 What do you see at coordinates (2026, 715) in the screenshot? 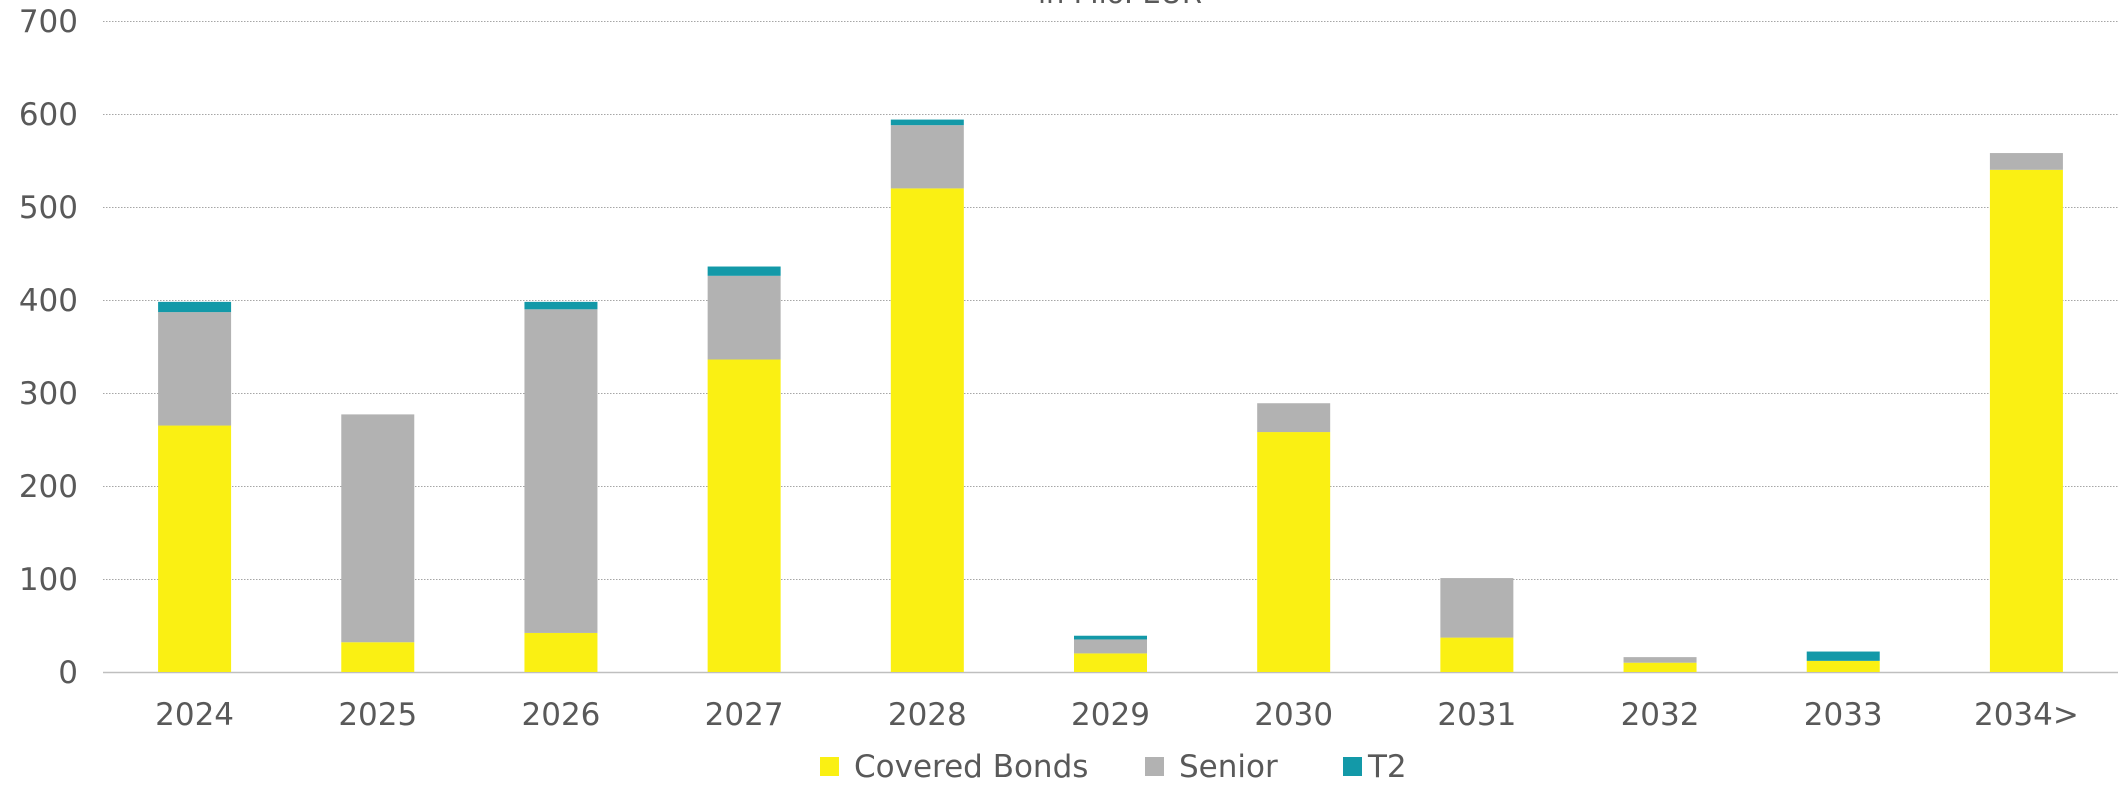
I see `x-tick-label: 2034>` at bounding box center [2026, 715].